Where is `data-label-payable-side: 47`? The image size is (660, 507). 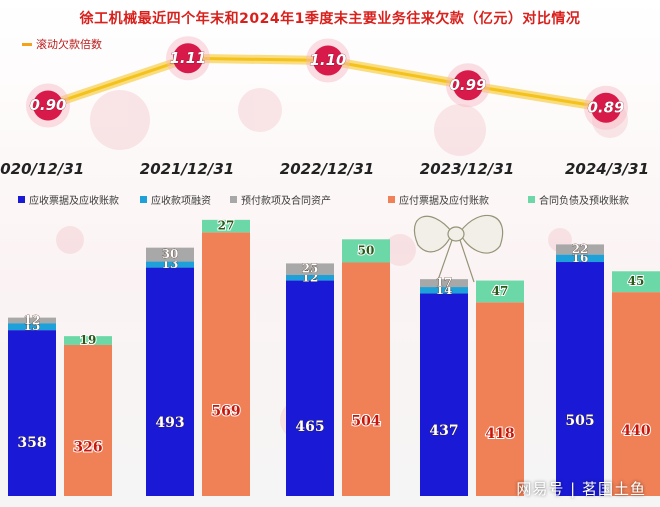
data-label-payable-side: 47 is located at coordinates (500, 291).